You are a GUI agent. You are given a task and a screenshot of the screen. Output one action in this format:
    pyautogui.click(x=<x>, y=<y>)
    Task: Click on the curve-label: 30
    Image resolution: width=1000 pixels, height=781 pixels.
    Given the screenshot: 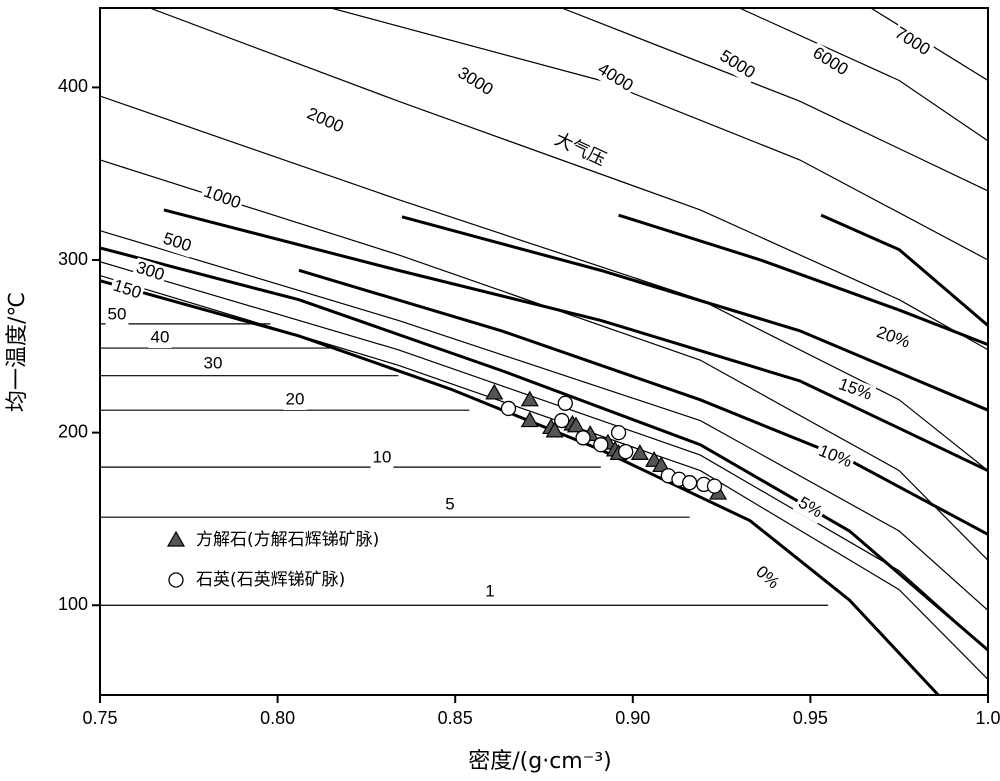 What is the action you would take?
    pyautogui.click(x=213, y=362)
    